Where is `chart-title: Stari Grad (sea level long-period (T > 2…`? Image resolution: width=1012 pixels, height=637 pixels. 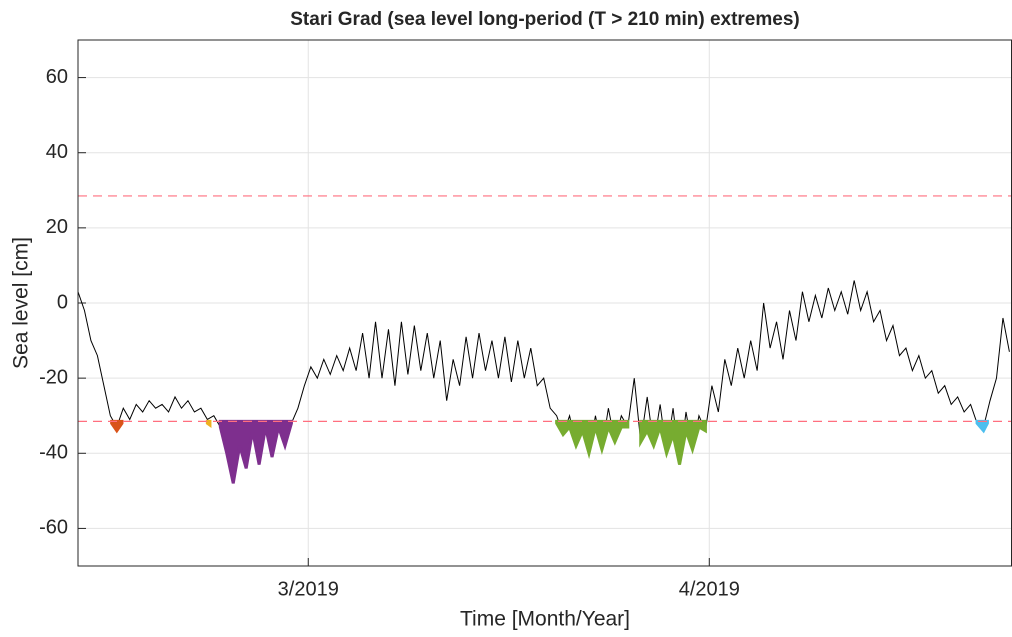 chart-title: Stari Grad (sea level long-period (T > 2… is located at coordinates (544, 19).